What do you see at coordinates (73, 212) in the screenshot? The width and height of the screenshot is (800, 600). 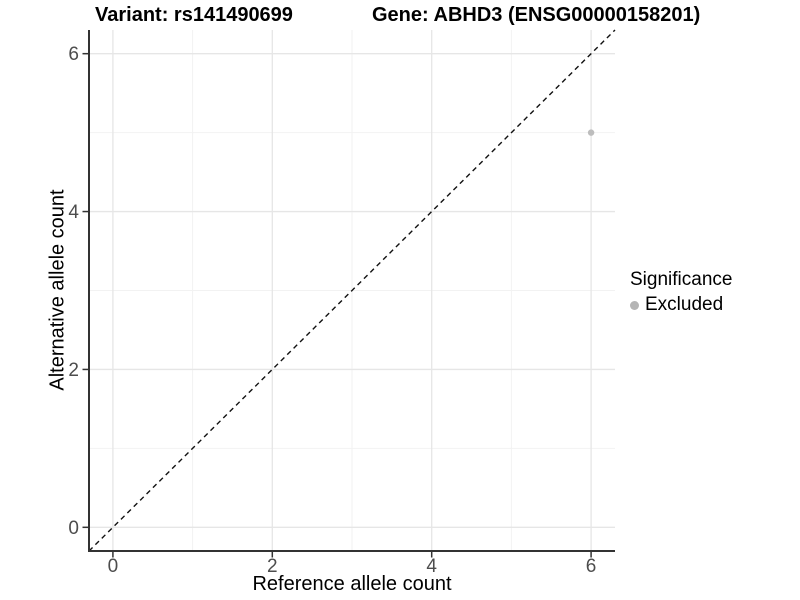 I see `y-tick-label: 4` at bounding box center [73, 212].